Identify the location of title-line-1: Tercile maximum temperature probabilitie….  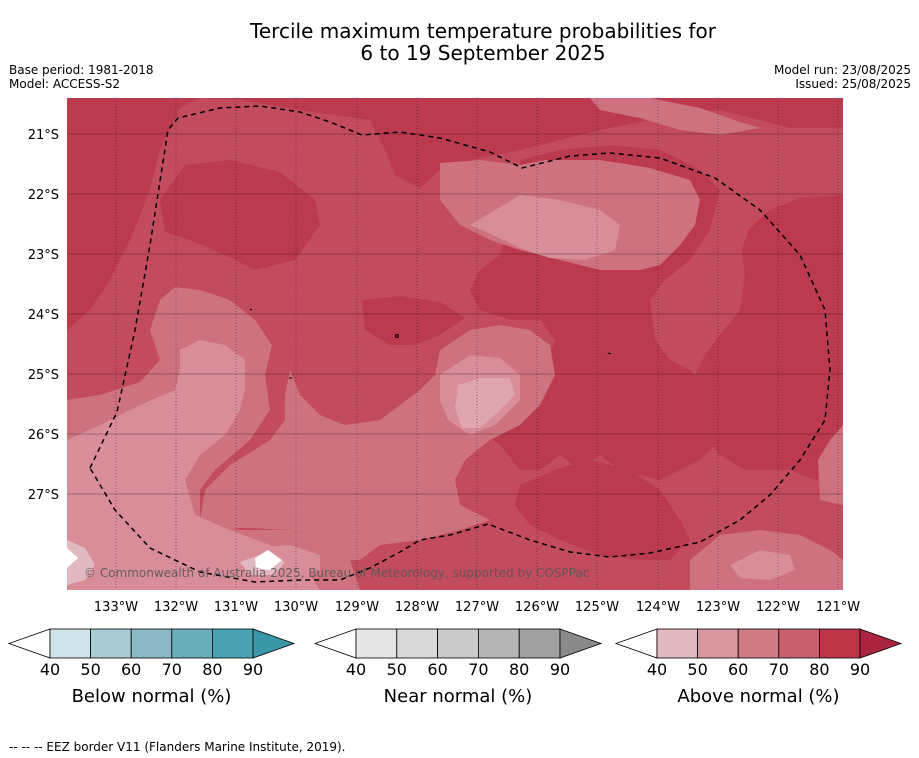
(483, 31).